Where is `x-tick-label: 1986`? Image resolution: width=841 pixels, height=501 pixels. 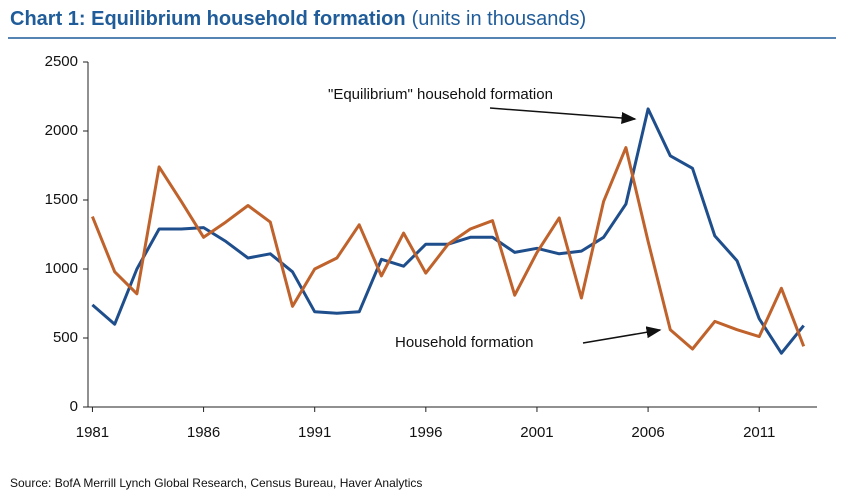
x-tick-label: 1986 is located at coordinates (203, 432).